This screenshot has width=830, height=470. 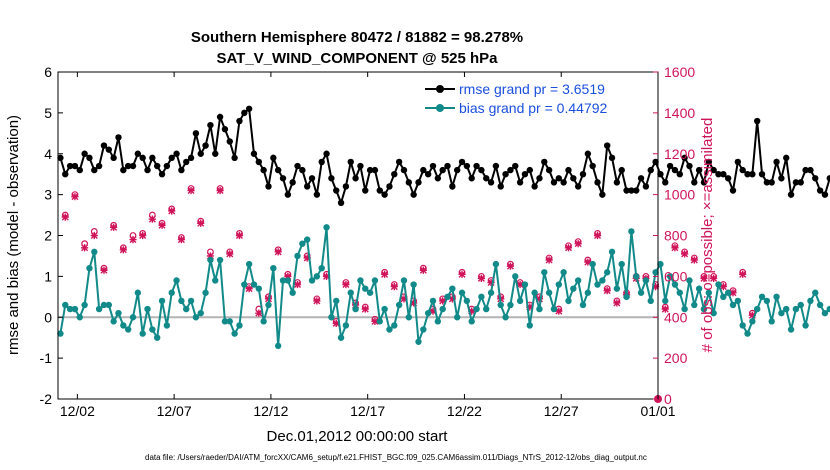 What do you see at coordinates (440, 89) in the screenshot?
I see `legend-rmse-marker` at bounding box center [440, 89].